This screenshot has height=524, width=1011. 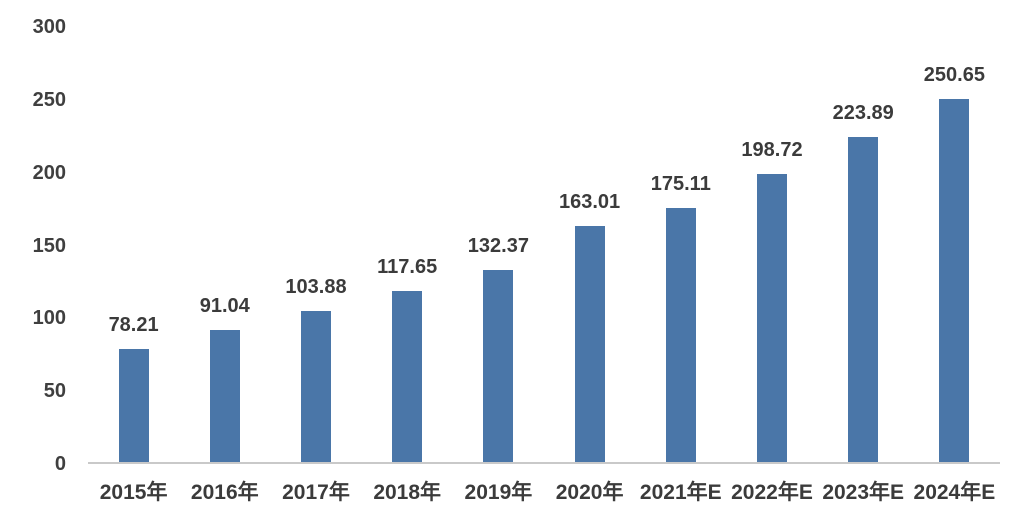 I want to click on bar-slot: 250.65, so click(x=954, y=244).